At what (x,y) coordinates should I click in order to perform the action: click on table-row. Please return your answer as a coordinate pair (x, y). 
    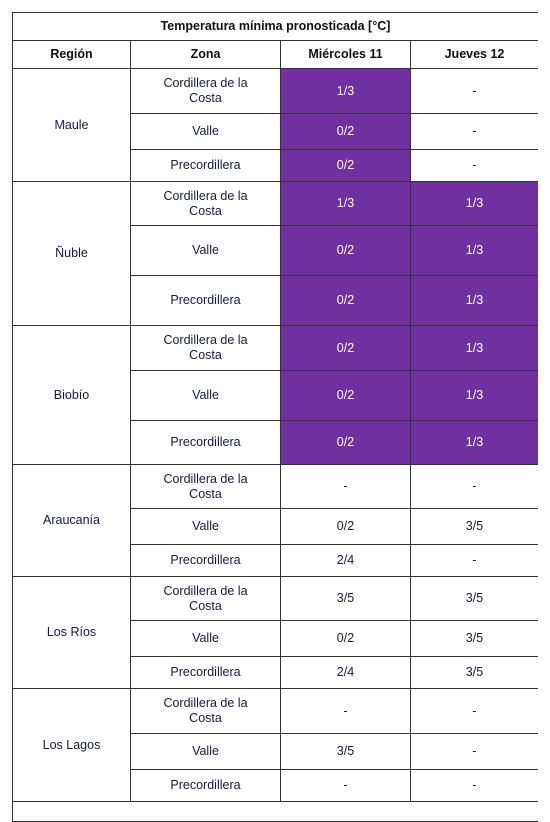
    Looking at the image, I should click on (275, 811).